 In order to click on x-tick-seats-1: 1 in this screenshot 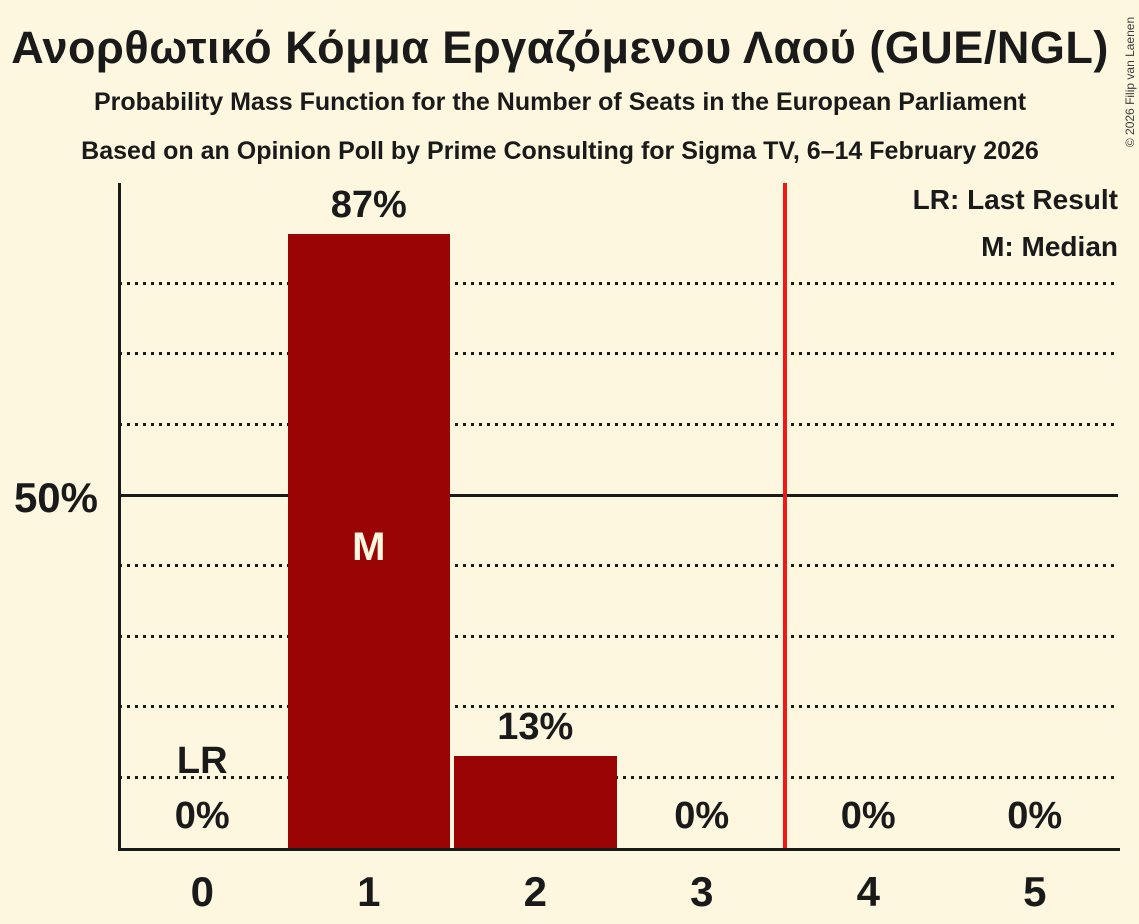, I will do `click(369, 891)`.